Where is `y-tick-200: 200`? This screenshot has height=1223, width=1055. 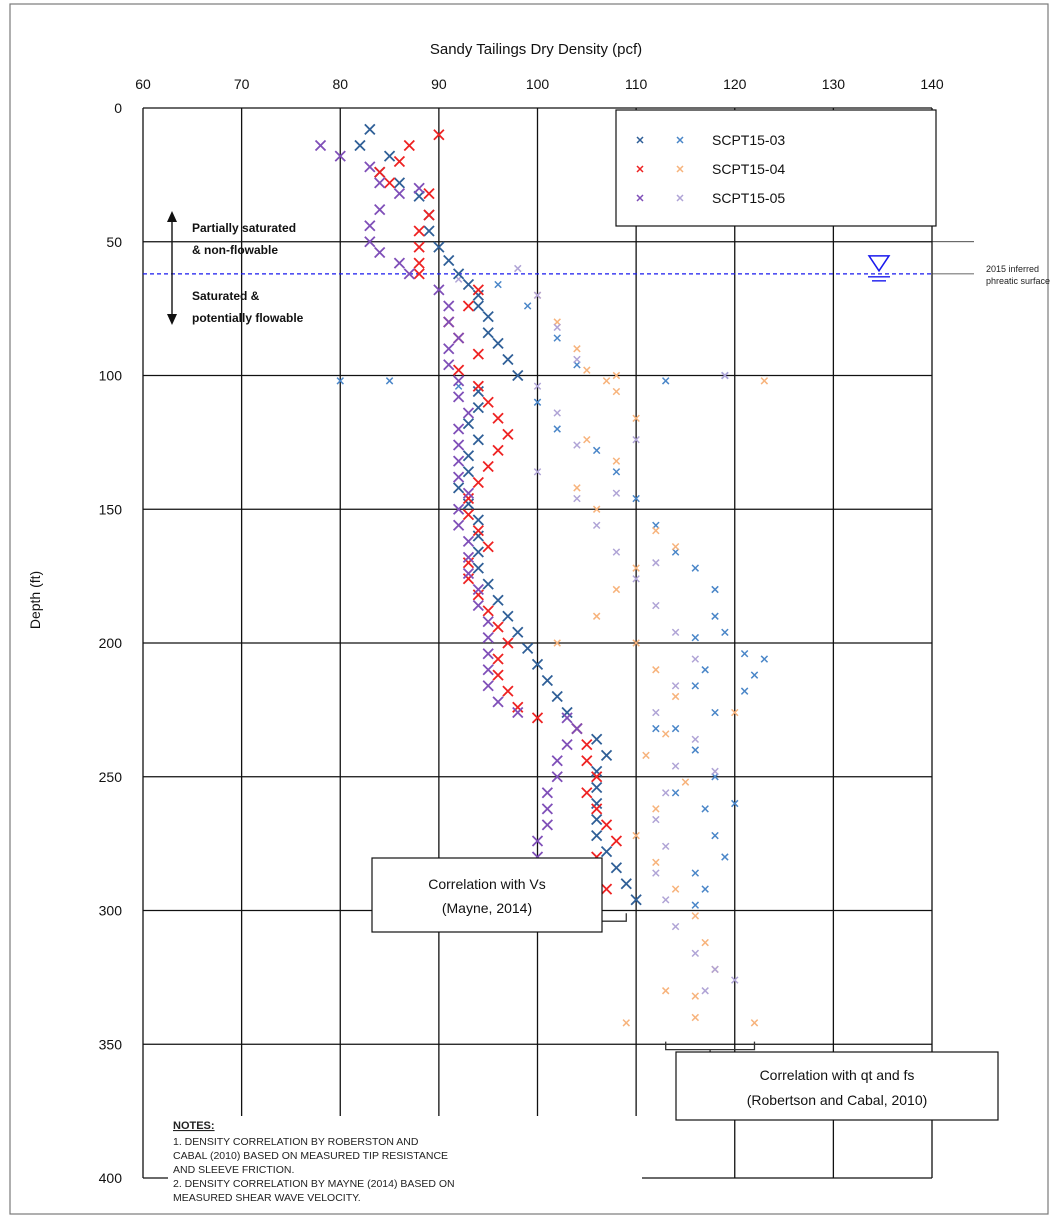
y-tick-200: 200 is located at coordinates (111, 643).